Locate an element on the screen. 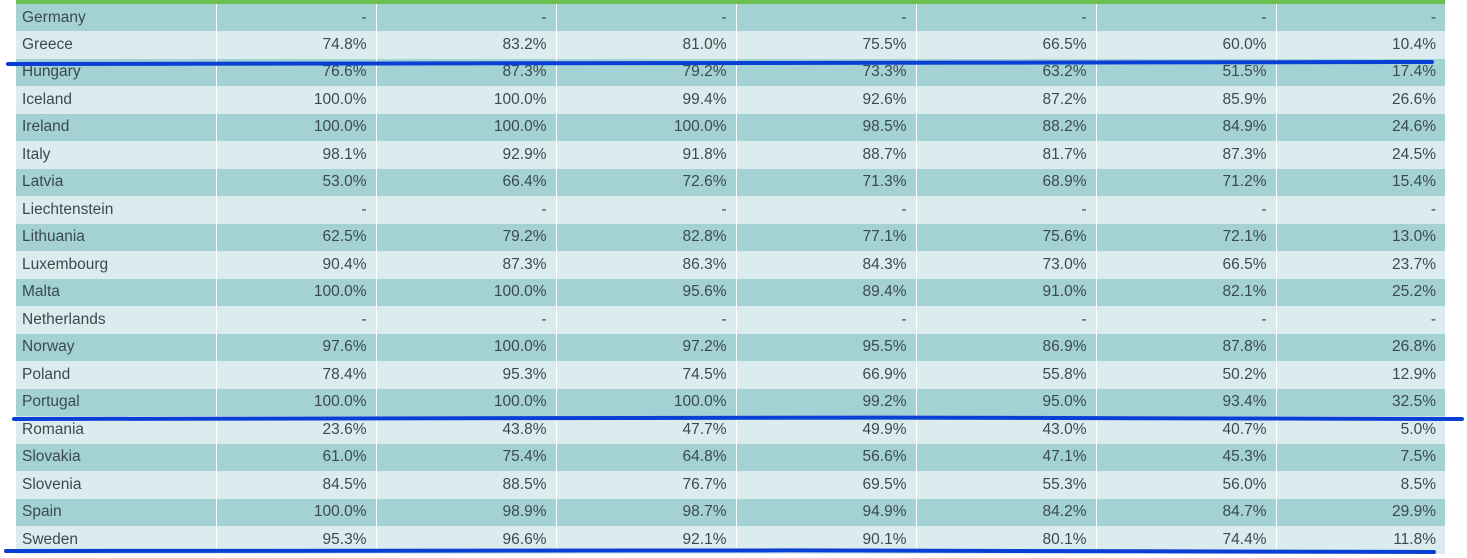 The height and width of the screenshot is (558, 1467). value-cell: 32.5% is located at coordinates (1360, 402).